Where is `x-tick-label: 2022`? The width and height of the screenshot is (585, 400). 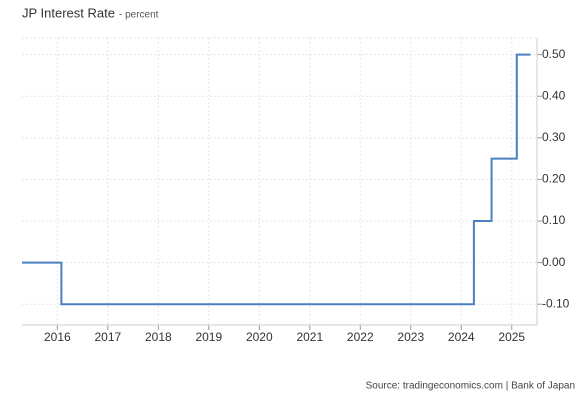
x-tick-label: 2022 is located at coordinates (360, 337).